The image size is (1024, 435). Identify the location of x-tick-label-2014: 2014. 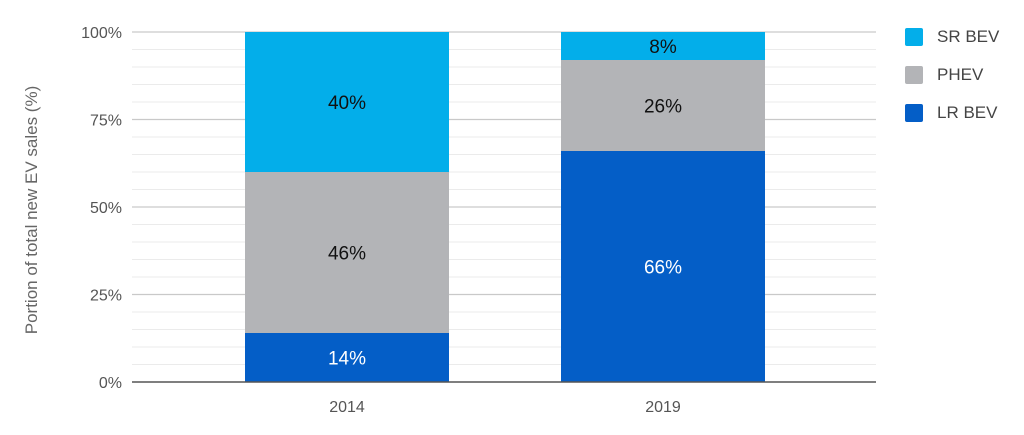
(347, 407).